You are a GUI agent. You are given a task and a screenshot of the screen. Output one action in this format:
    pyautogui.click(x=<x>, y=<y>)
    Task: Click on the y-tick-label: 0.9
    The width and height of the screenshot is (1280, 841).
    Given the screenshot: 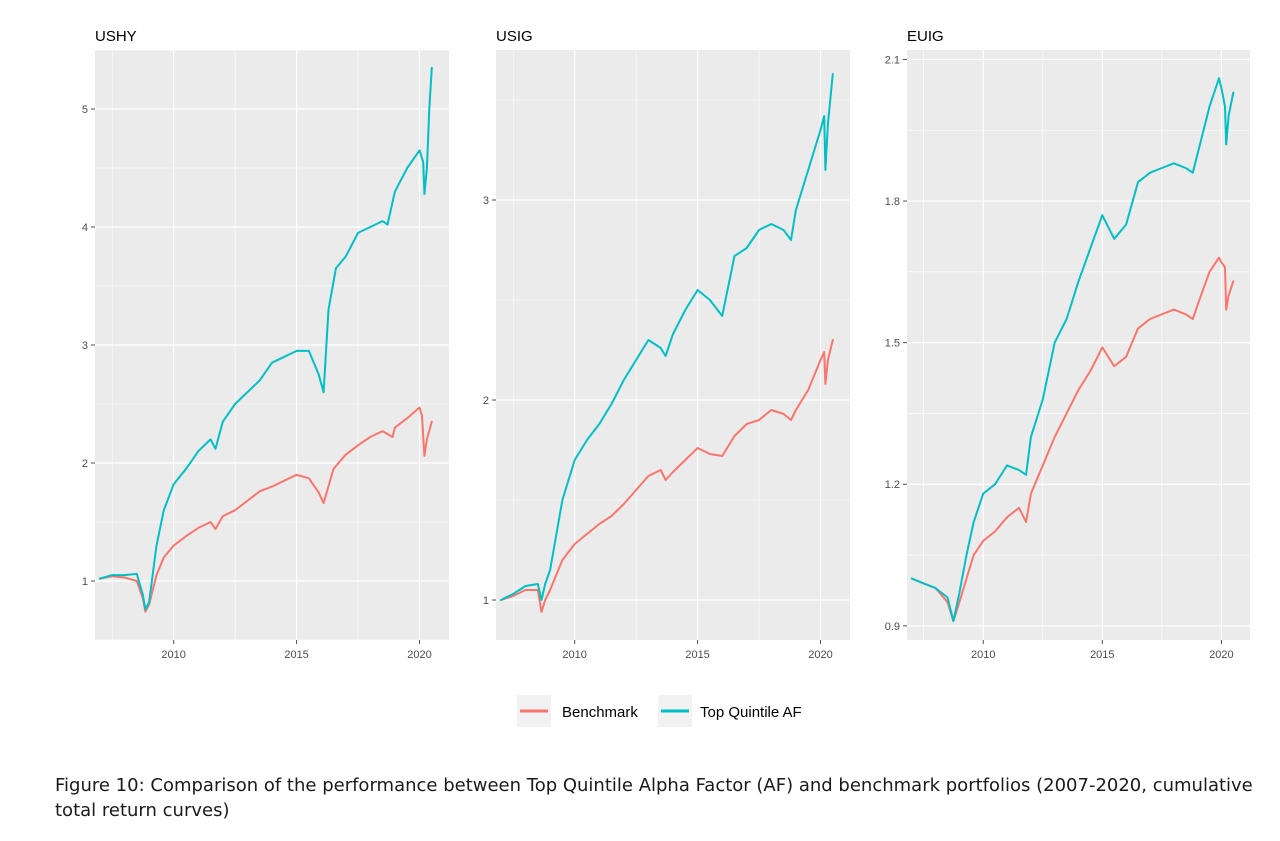 What is the action you would take?
    pyautogui.click(x=892, y=627)
    